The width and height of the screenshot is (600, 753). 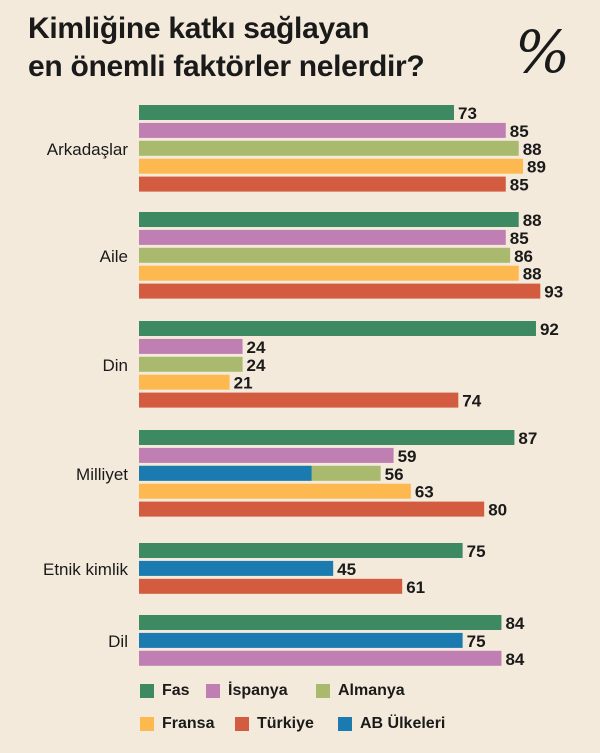 What do you see at coordinates (345, 724) in the screenshot?
I see `legend-swatch-ab-ulkeleri` at bounding box center [345, 724].